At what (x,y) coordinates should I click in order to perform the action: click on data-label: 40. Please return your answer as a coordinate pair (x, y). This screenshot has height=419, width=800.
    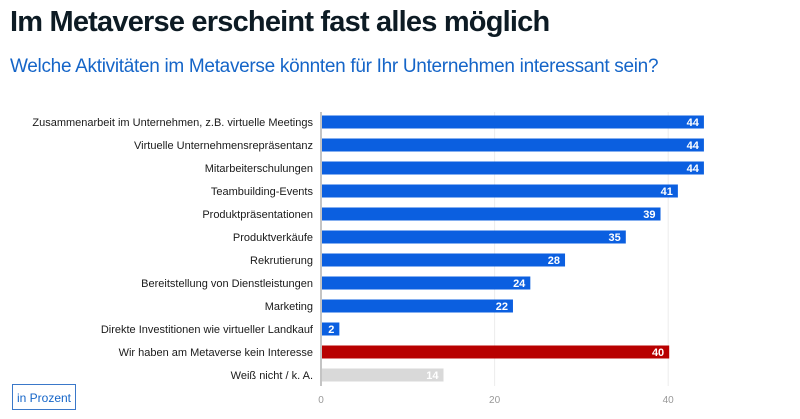
    Looking at the image, I should click on (658, 353).